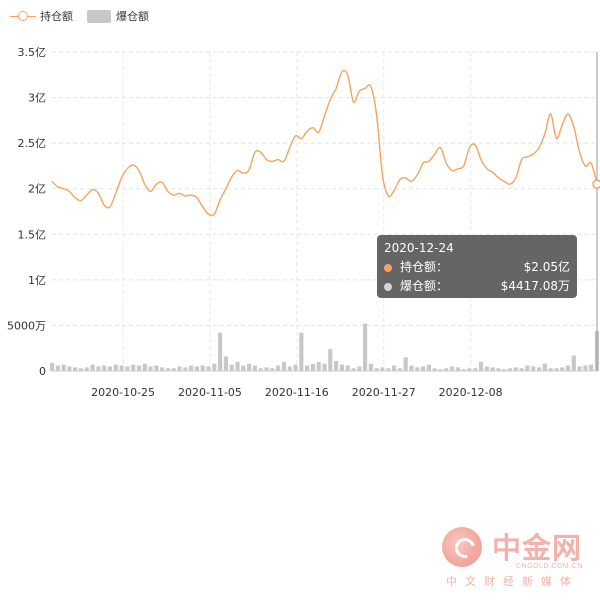 Image resolution: width=600 pixels, height=604 pixels. What do you see at coordinates (37, 98) in the screenshot?
I see `y-tick-label: 3亿` at bounding box center [37, 98].